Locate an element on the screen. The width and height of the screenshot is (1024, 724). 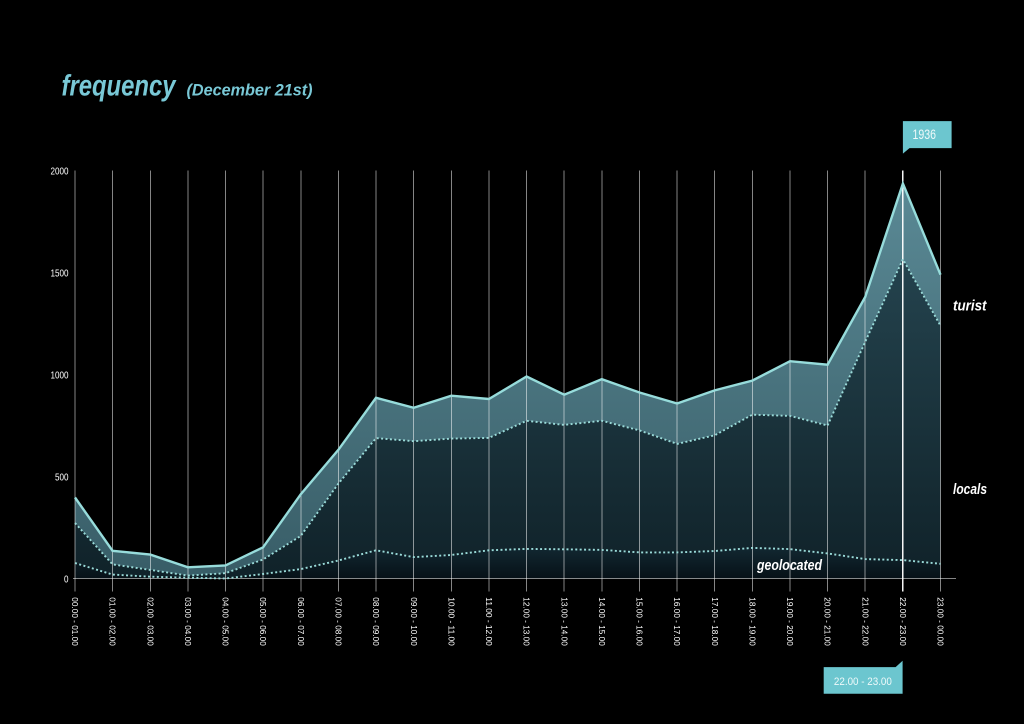
svg-text: 02.00 - 03.00 is located at coordinates (150, 621).